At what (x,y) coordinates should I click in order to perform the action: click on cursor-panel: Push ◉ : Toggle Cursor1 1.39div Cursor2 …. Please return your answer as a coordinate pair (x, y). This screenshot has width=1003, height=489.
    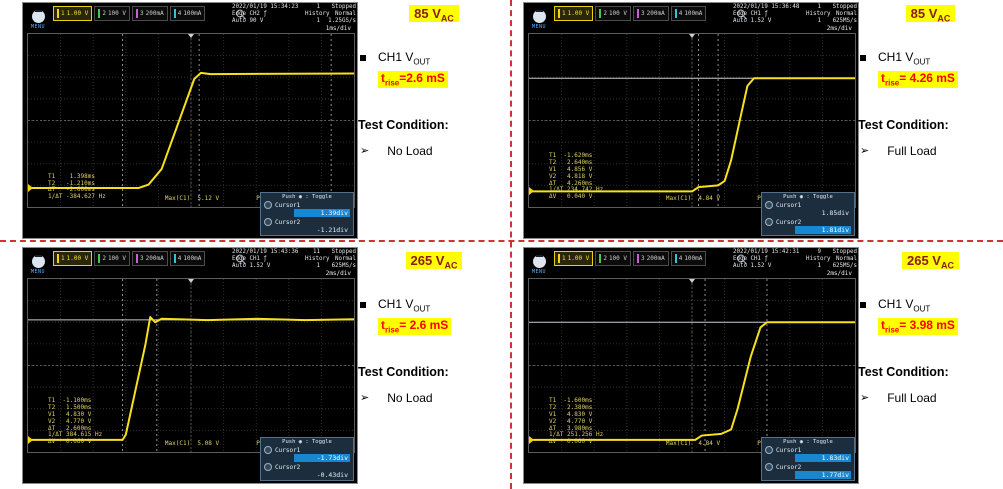
    Looking at the image, I should click on (307, 214).